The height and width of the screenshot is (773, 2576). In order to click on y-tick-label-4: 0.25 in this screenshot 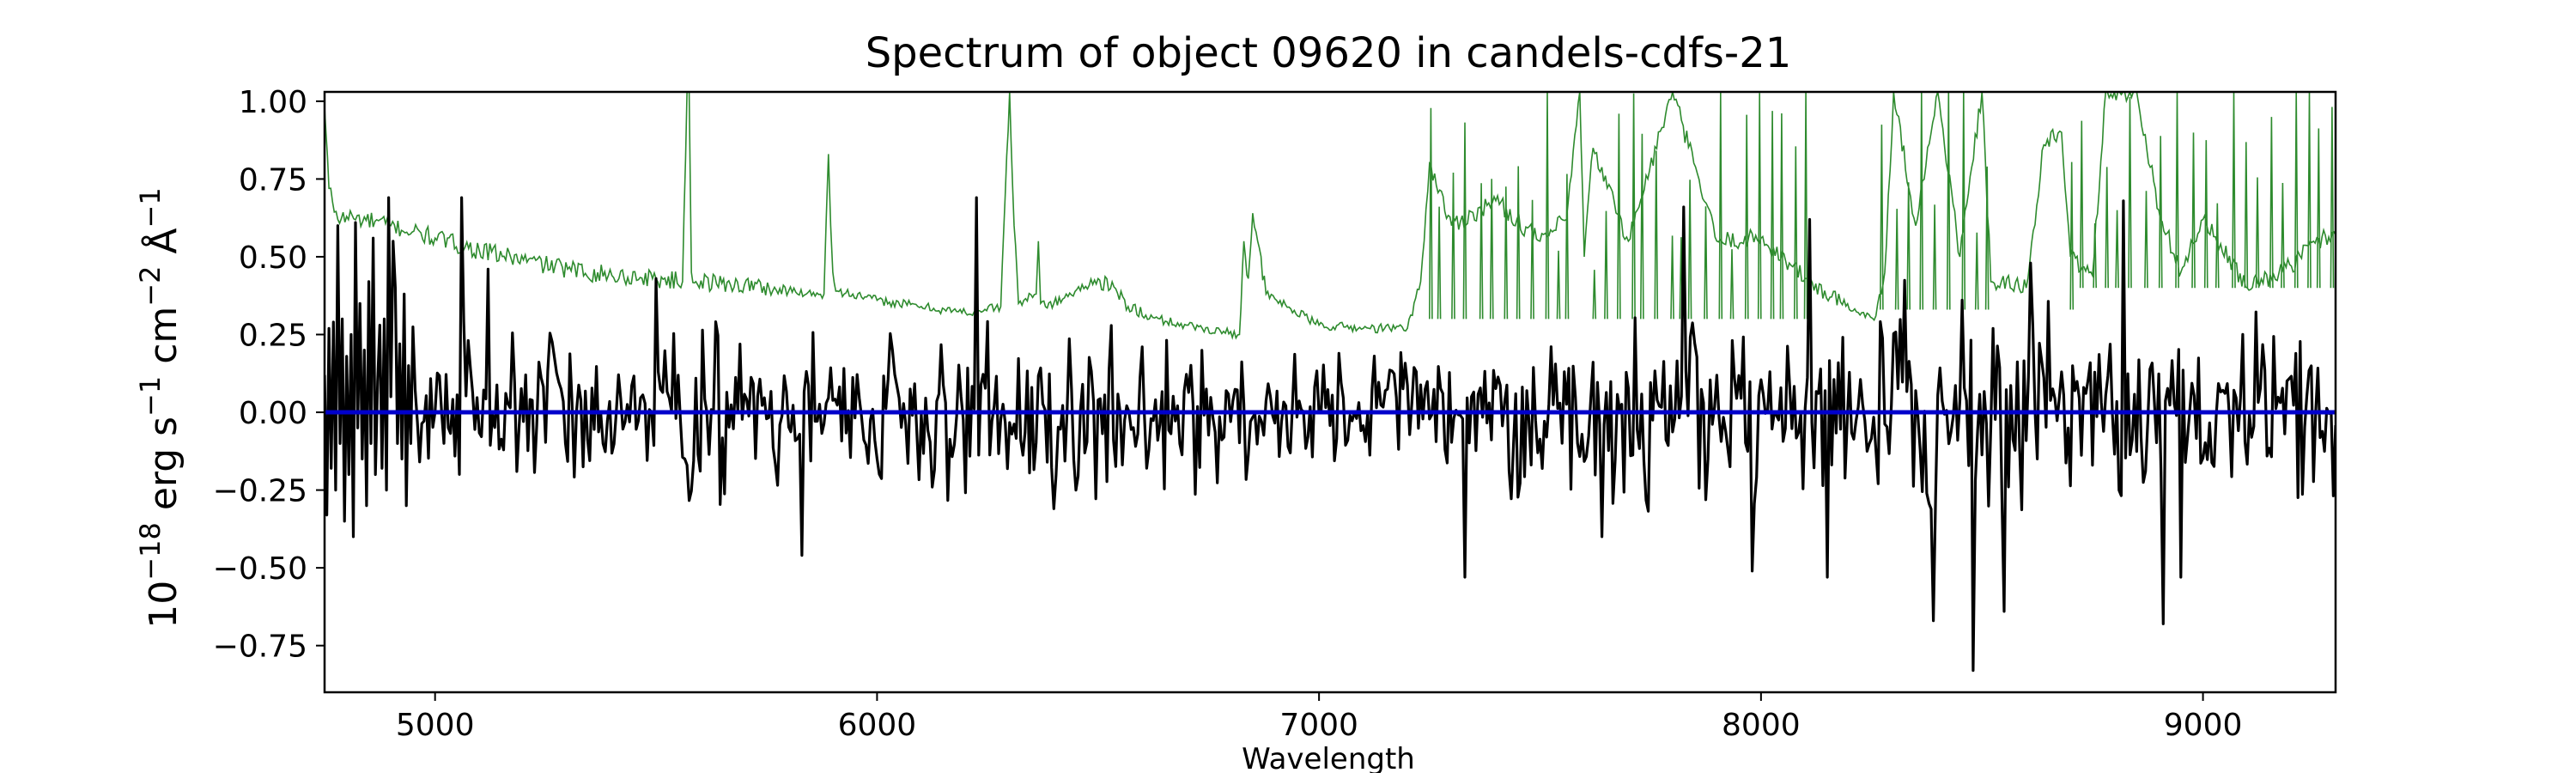, I will do `click(273, 335)`.